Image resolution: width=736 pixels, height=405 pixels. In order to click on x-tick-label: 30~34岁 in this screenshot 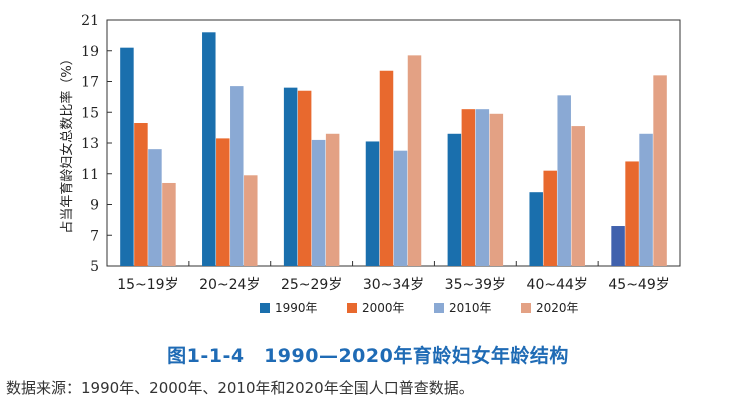, I will do `click(393, 285)`.